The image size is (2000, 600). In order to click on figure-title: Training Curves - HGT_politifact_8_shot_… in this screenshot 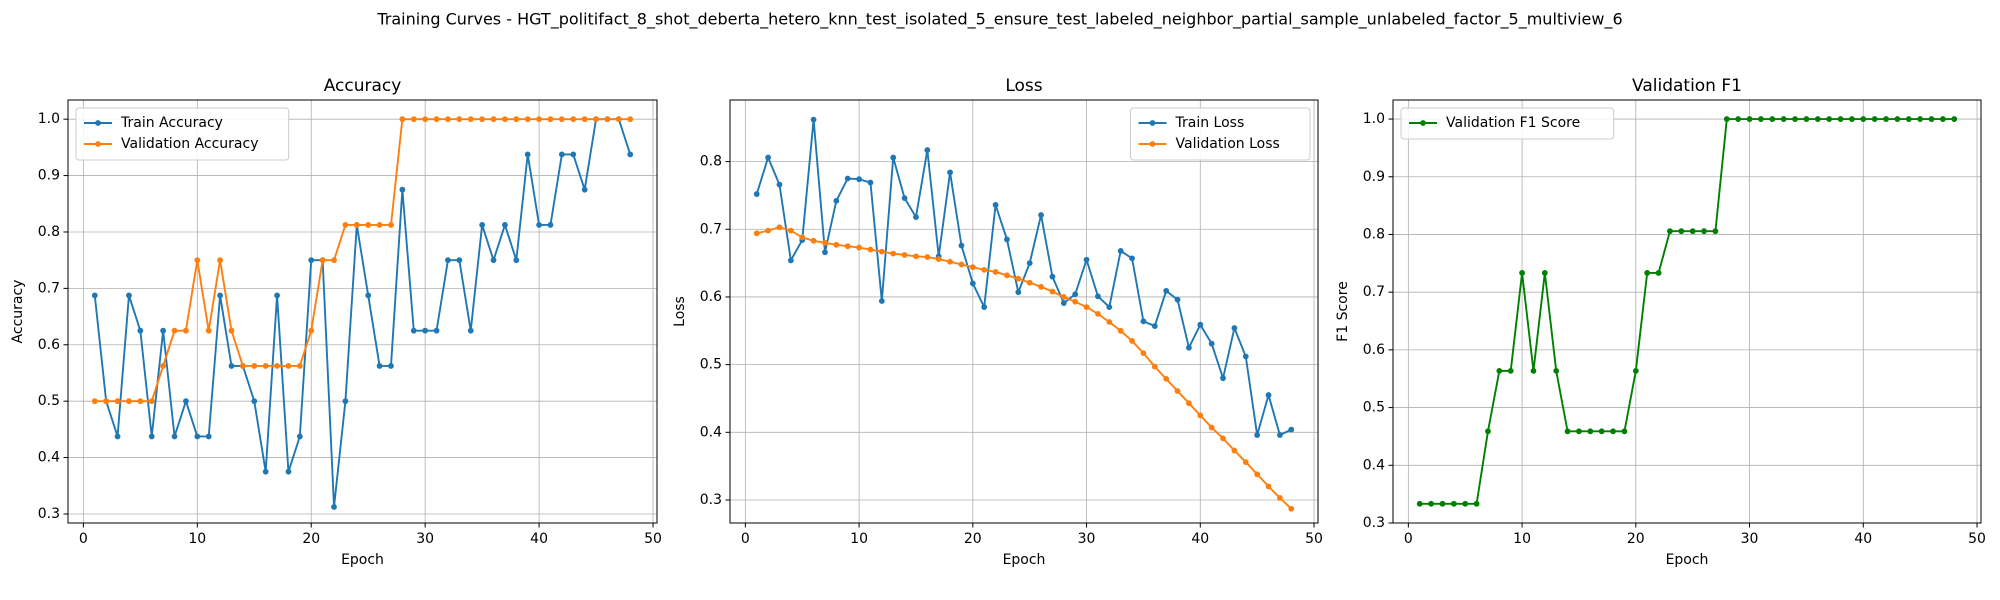, I will do `click(999, 20)`.